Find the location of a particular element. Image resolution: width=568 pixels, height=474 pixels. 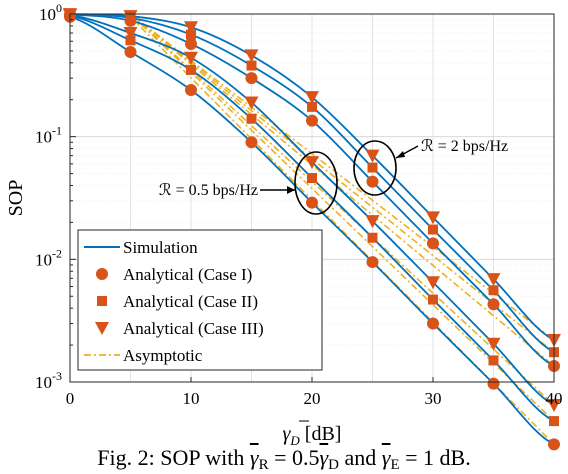

caption-gamma-r: γ is located at coordinates (254, 457).